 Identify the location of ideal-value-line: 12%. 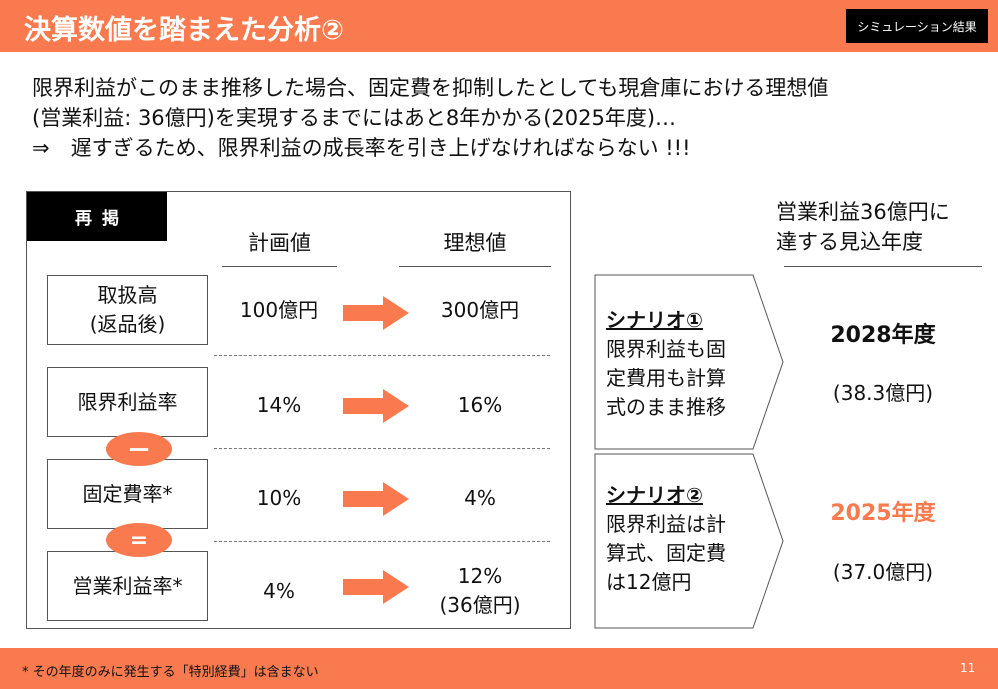
(480, 576).